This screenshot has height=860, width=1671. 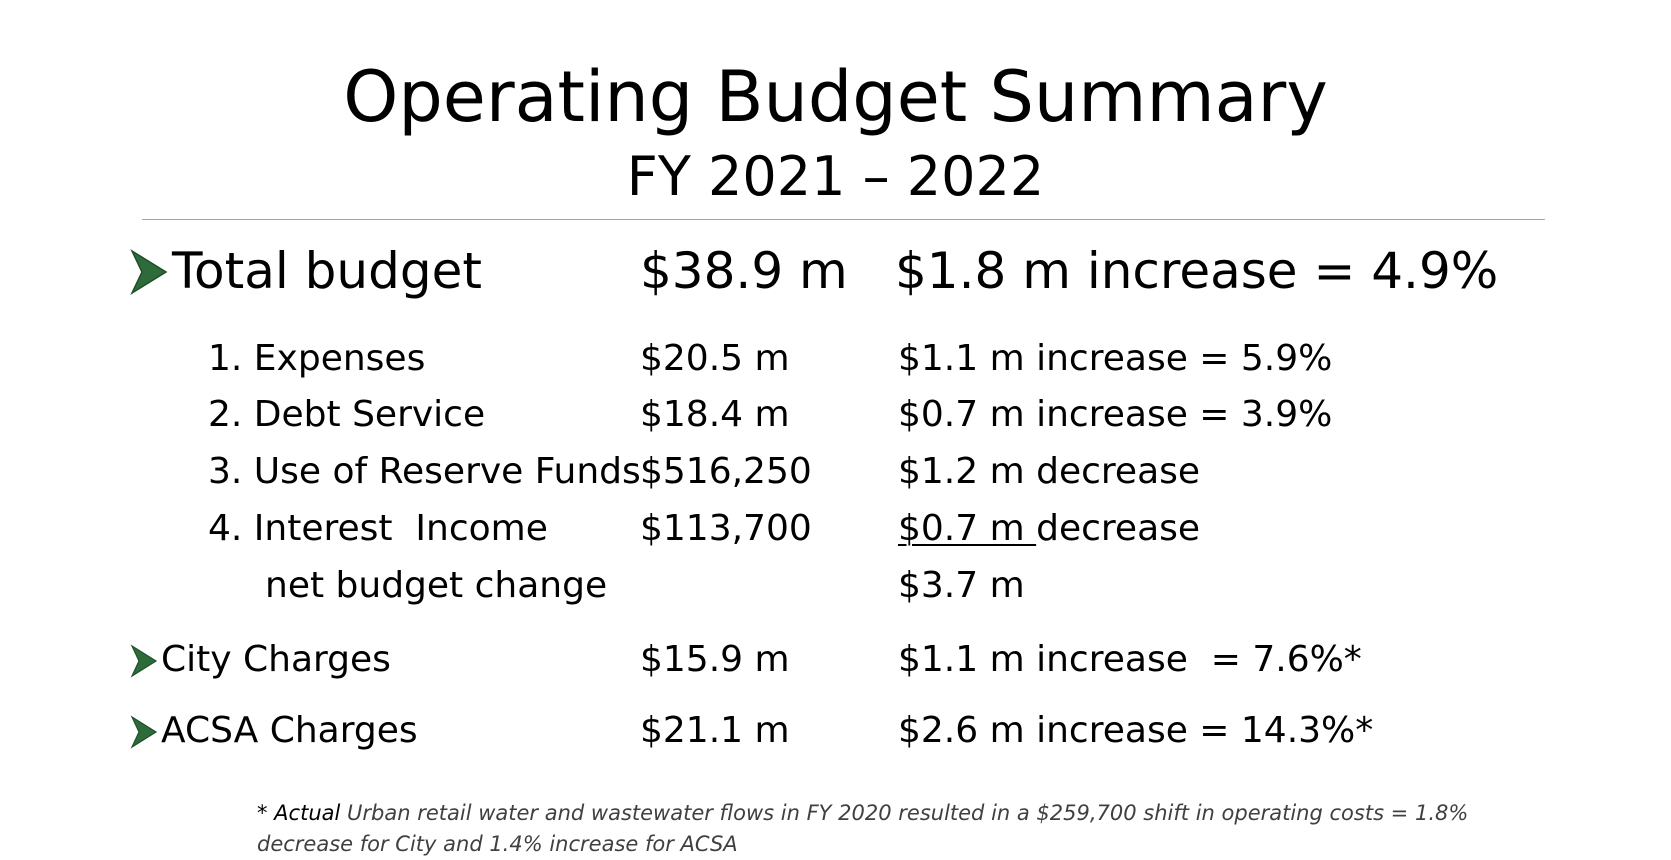 What do you see at coordinates (1115, 358) in the screenshot?
I see `line-item-change: $1.1 m increase = 5.9%` at bounding box center [1115, 358].